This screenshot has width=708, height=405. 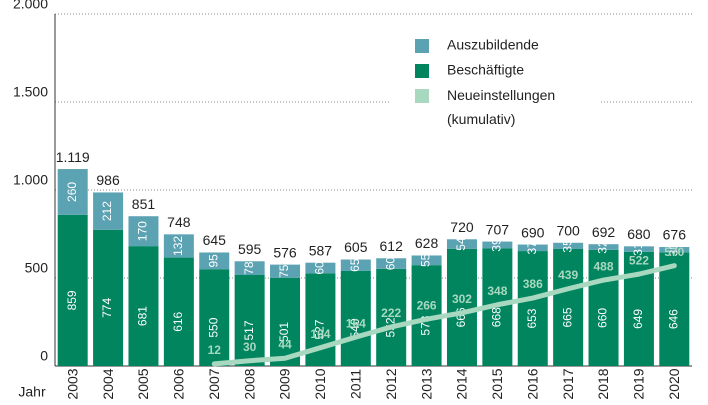 I want to click on x-tick-label: 2015, so click(x=497, y=383).